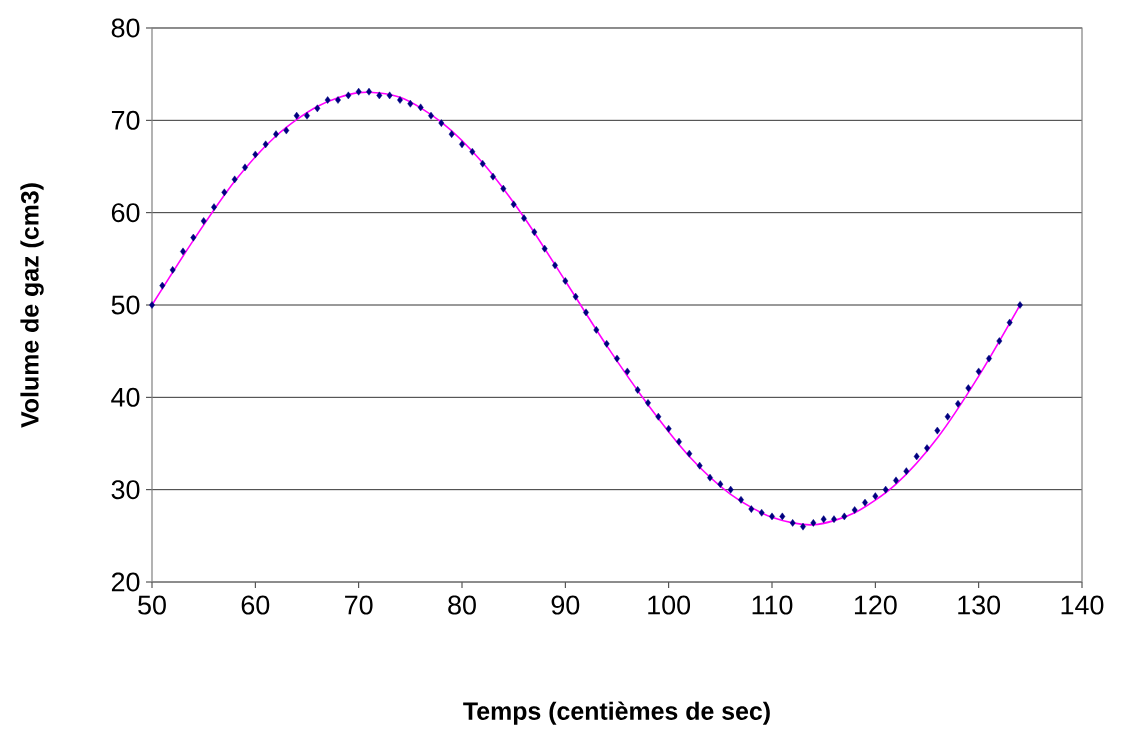  I want to click on x-tick-label: 120, so click(875, 605).